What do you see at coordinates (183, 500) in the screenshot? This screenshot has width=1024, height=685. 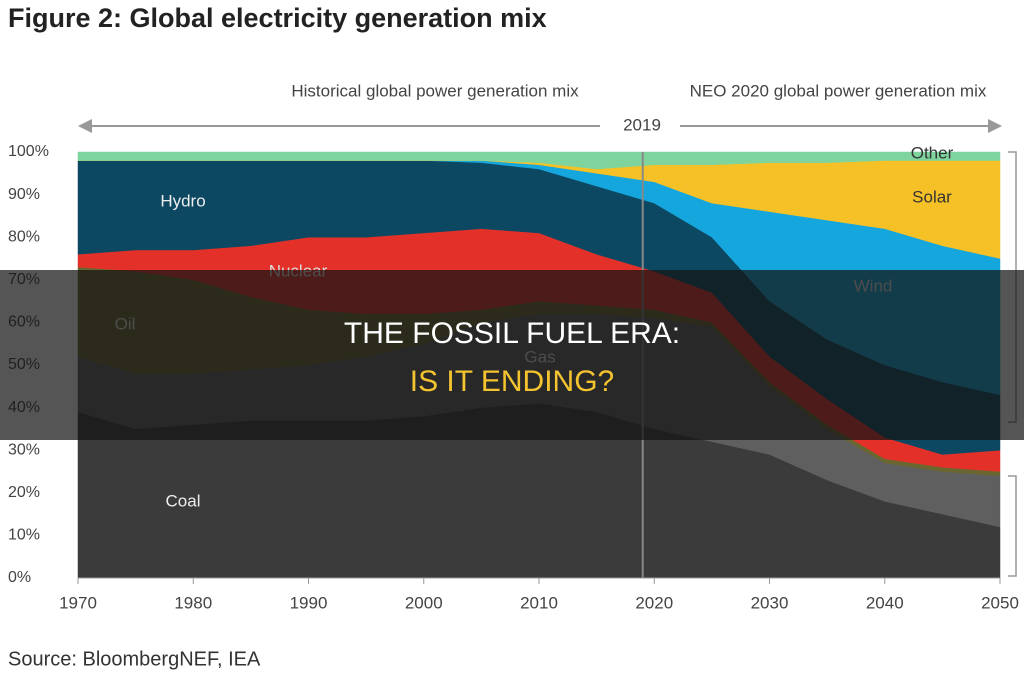 I see `series-label: Coal` at bounding box center [183, 500].